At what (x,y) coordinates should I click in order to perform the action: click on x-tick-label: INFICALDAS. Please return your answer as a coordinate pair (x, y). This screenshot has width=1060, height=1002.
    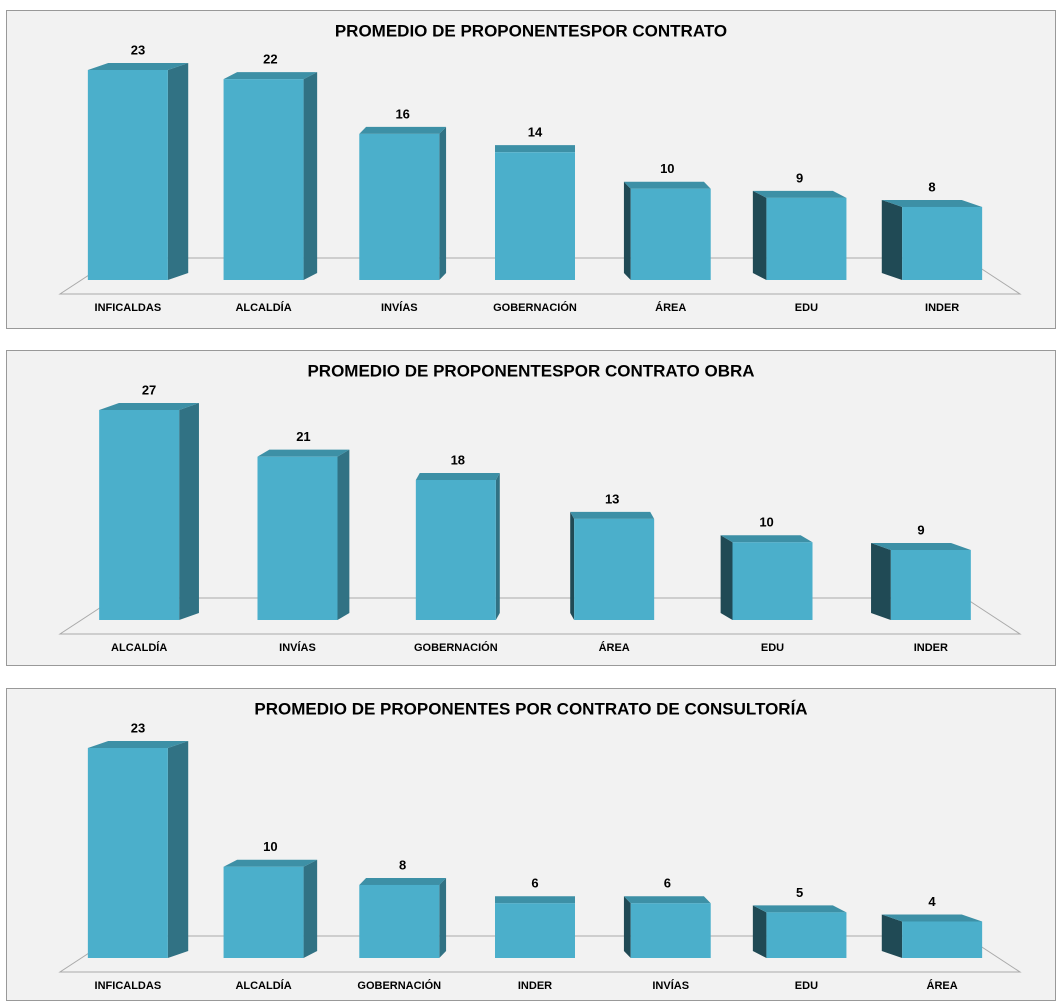
    Looking at the image, I should click on (128, 986).